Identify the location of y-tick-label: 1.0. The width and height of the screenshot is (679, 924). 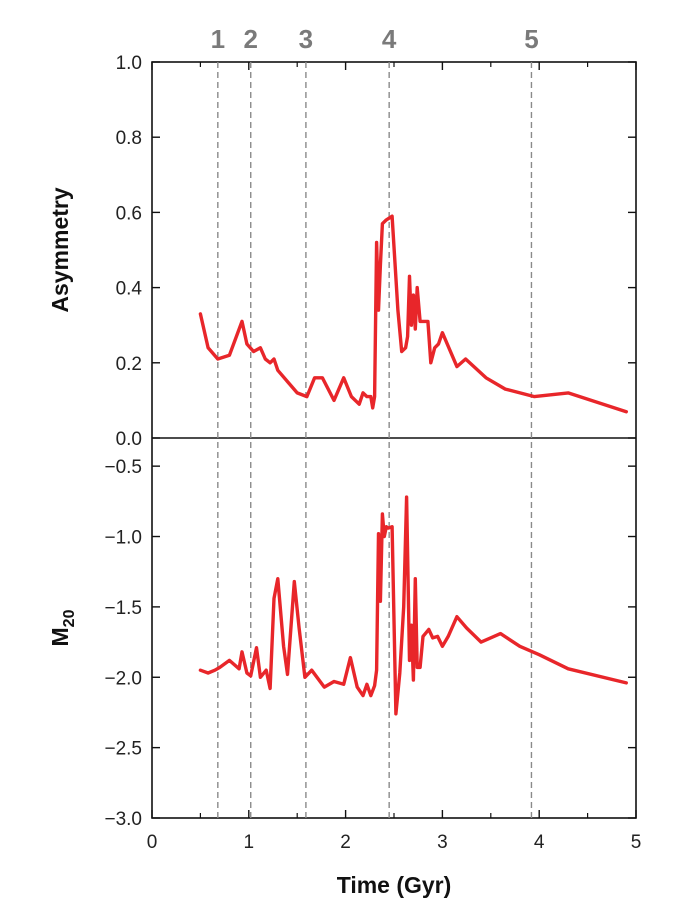
(129, 63).